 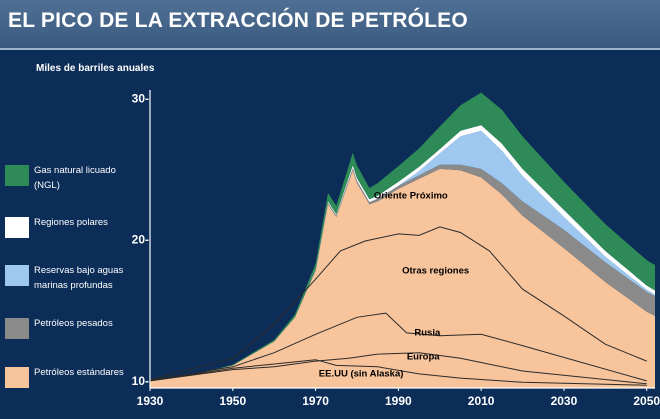 I want to click on legend-item-polar: Regiones polares, so click(x=74, y=226).